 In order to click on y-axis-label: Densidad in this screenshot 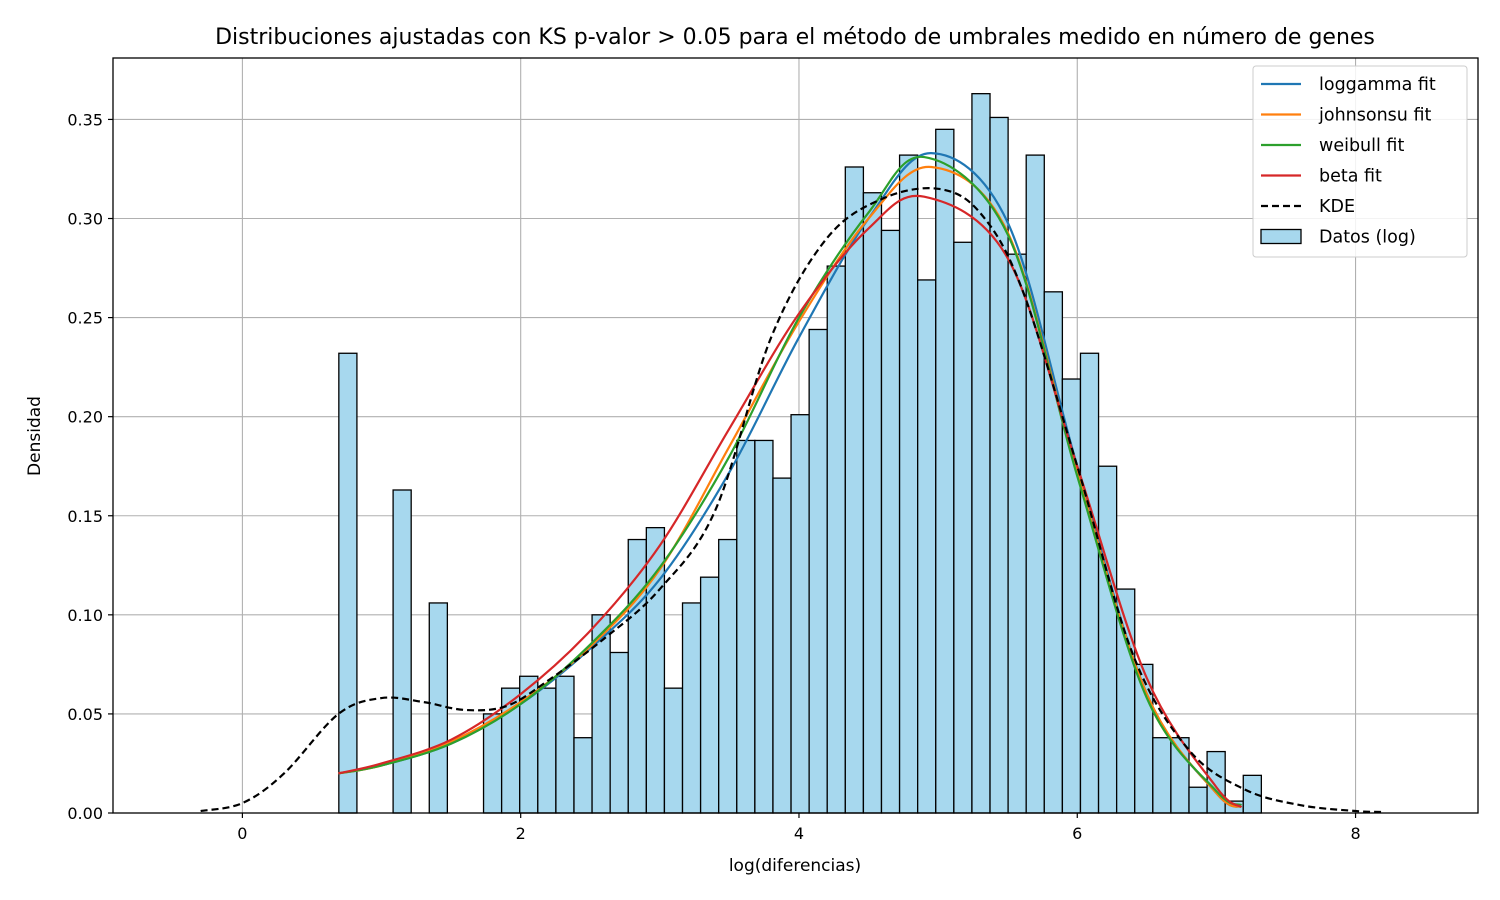, I will do `click(35, 436)`.